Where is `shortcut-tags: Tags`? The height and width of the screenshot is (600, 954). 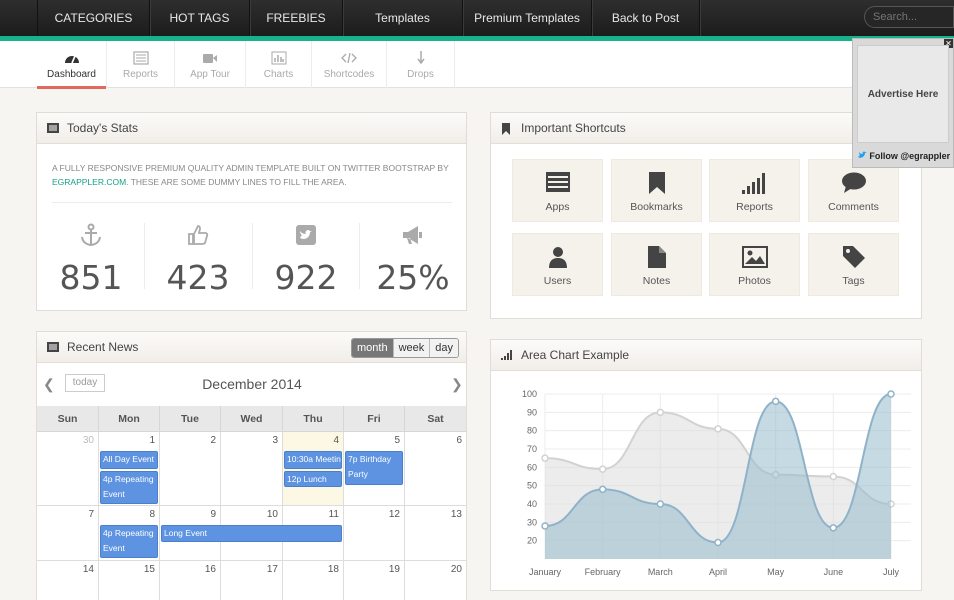
shortcut-tags: Tags is located at coordinates (853, 264).